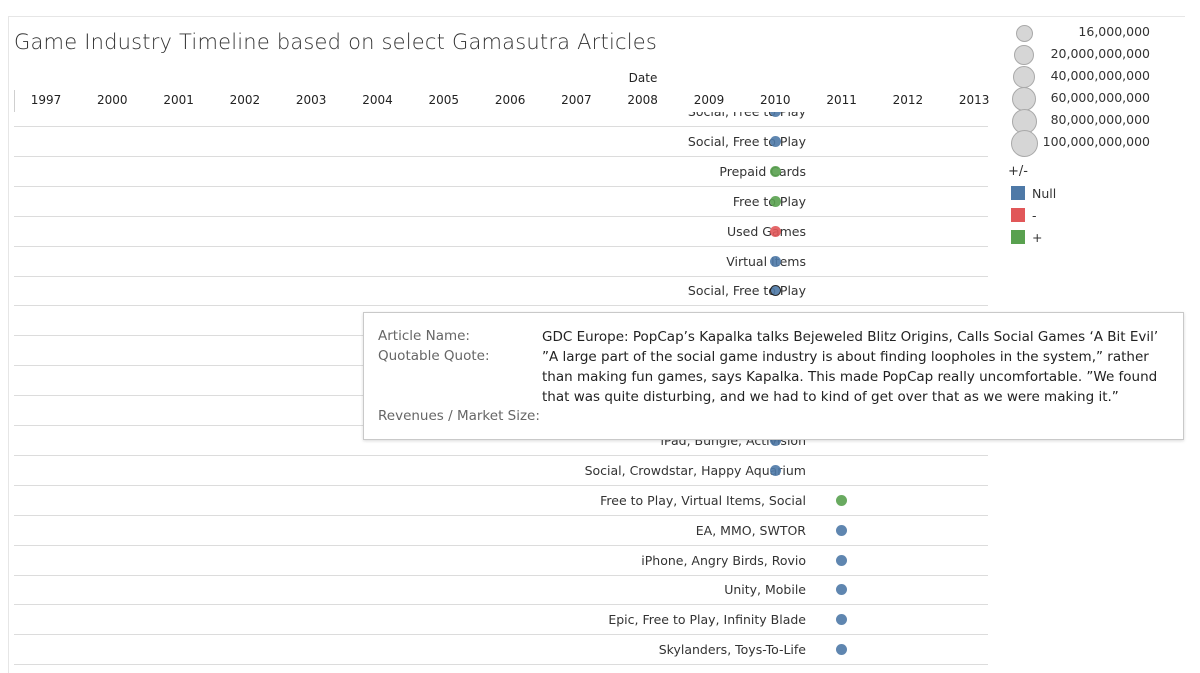  Describe the element at coordinates (501, 650) in the screenshot. I see `timeline-row: Skylanders, Toys-To-Life` at that location.